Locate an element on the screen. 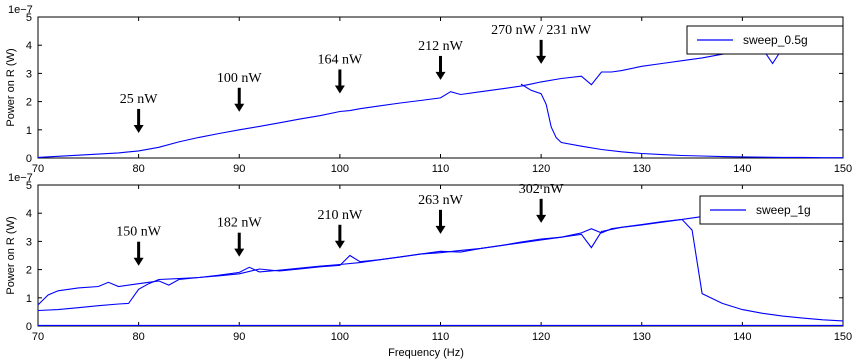 The height and width of the screenshot is (360, 853). legend-label: sweep_1g is located at coordinates (783, 210).